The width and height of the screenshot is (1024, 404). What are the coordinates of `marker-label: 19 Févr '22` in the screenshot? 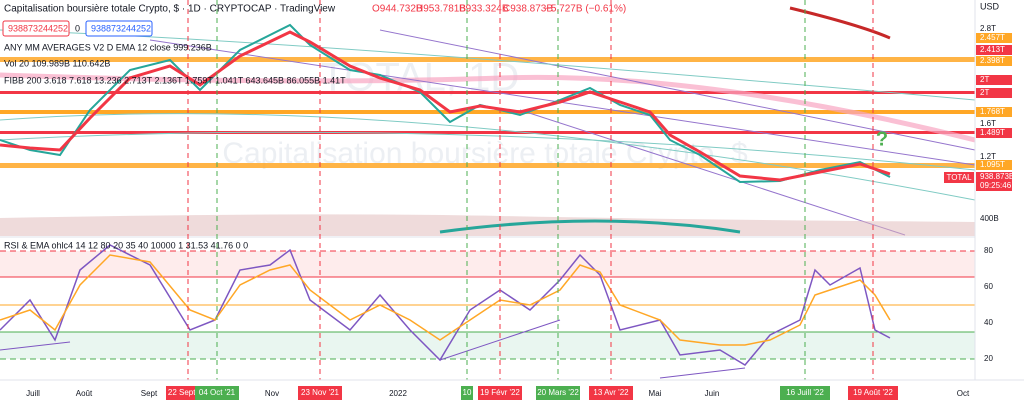 It's located at (500, 392).